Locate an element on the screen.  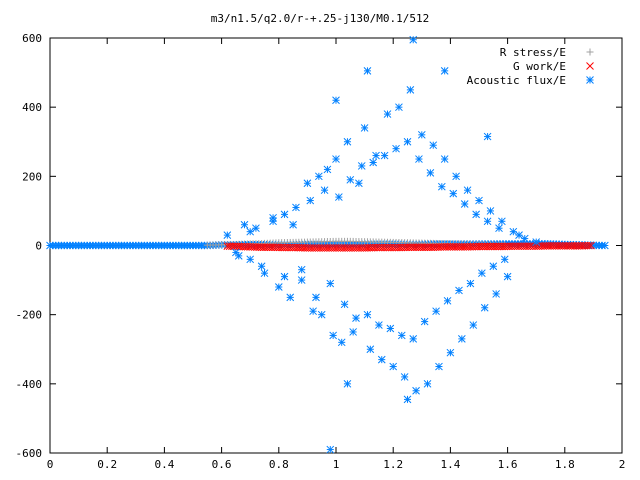
x-tick-label: 0.8 is located at coordinates (279, 464).